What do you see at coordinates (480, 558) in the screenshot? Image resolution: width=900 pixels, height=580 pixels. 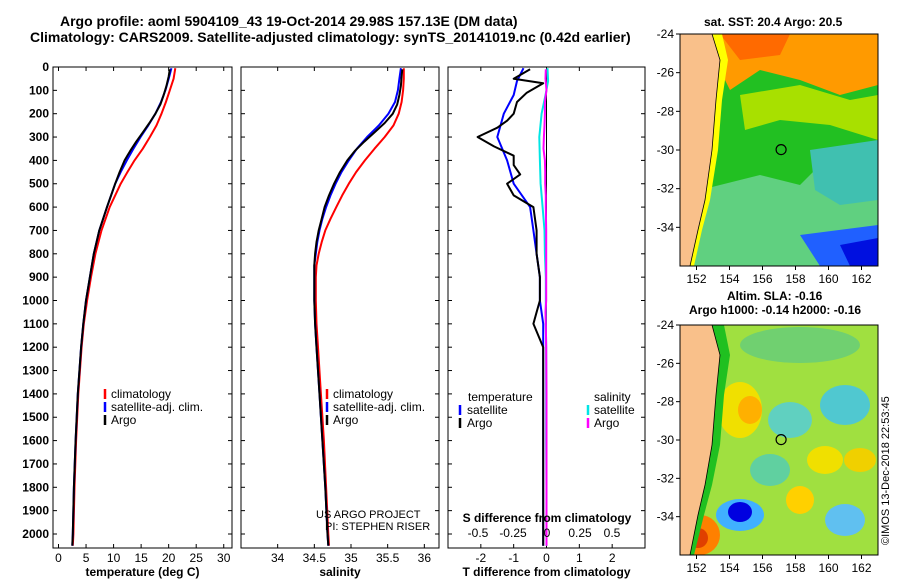 I see `x-tick-label: -2` at bounding box center [480, 558].